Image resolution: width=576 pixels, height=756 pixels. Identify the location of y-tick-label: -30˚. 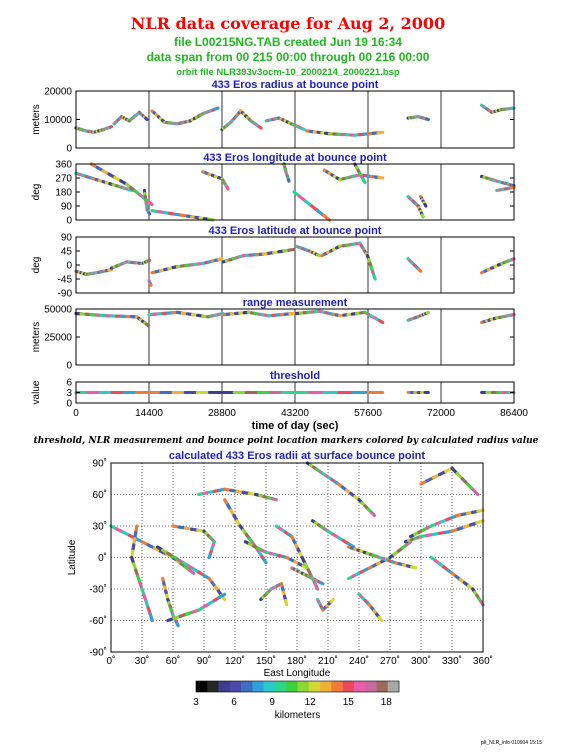
(98, 590).